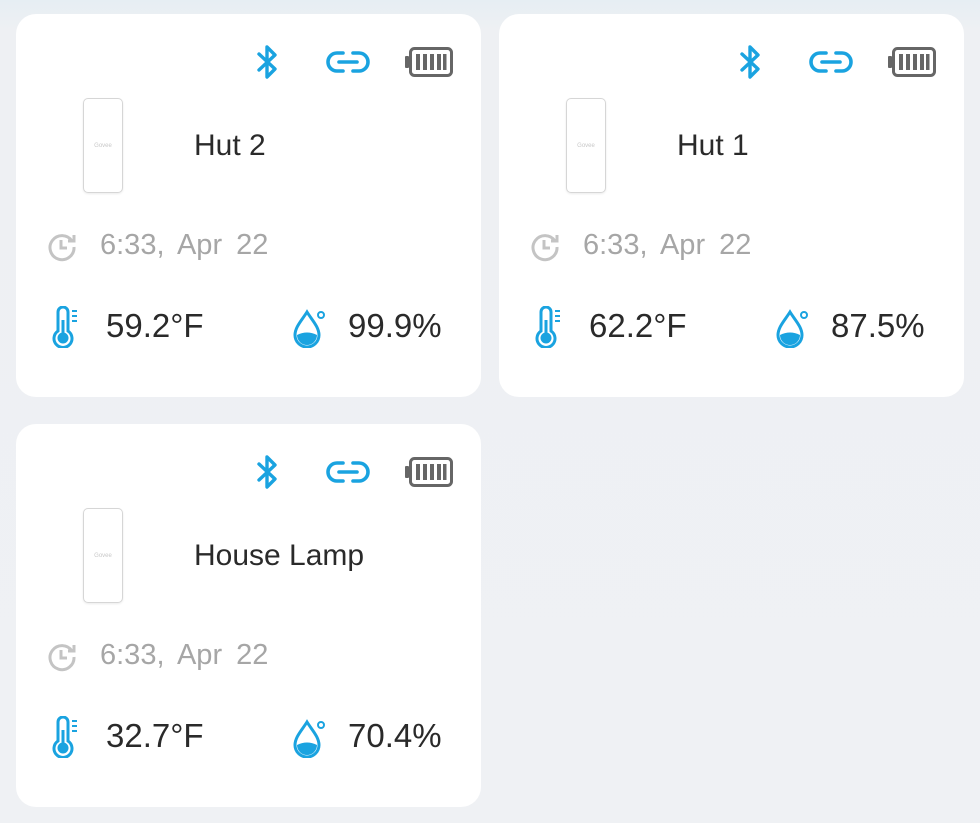 This screenshot has height=823, width=980. Describe the element at coordinates (279, 555) in the screenshot. I see `device-name: House Lamp` at that location.